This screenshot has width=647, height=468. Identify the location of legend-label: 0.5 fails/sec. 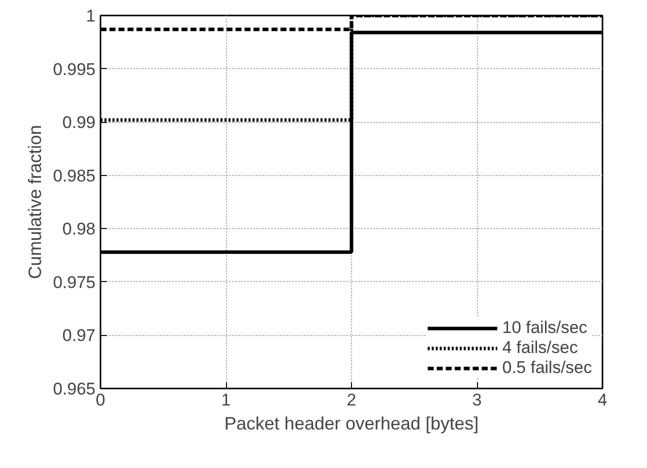
(547, 368).